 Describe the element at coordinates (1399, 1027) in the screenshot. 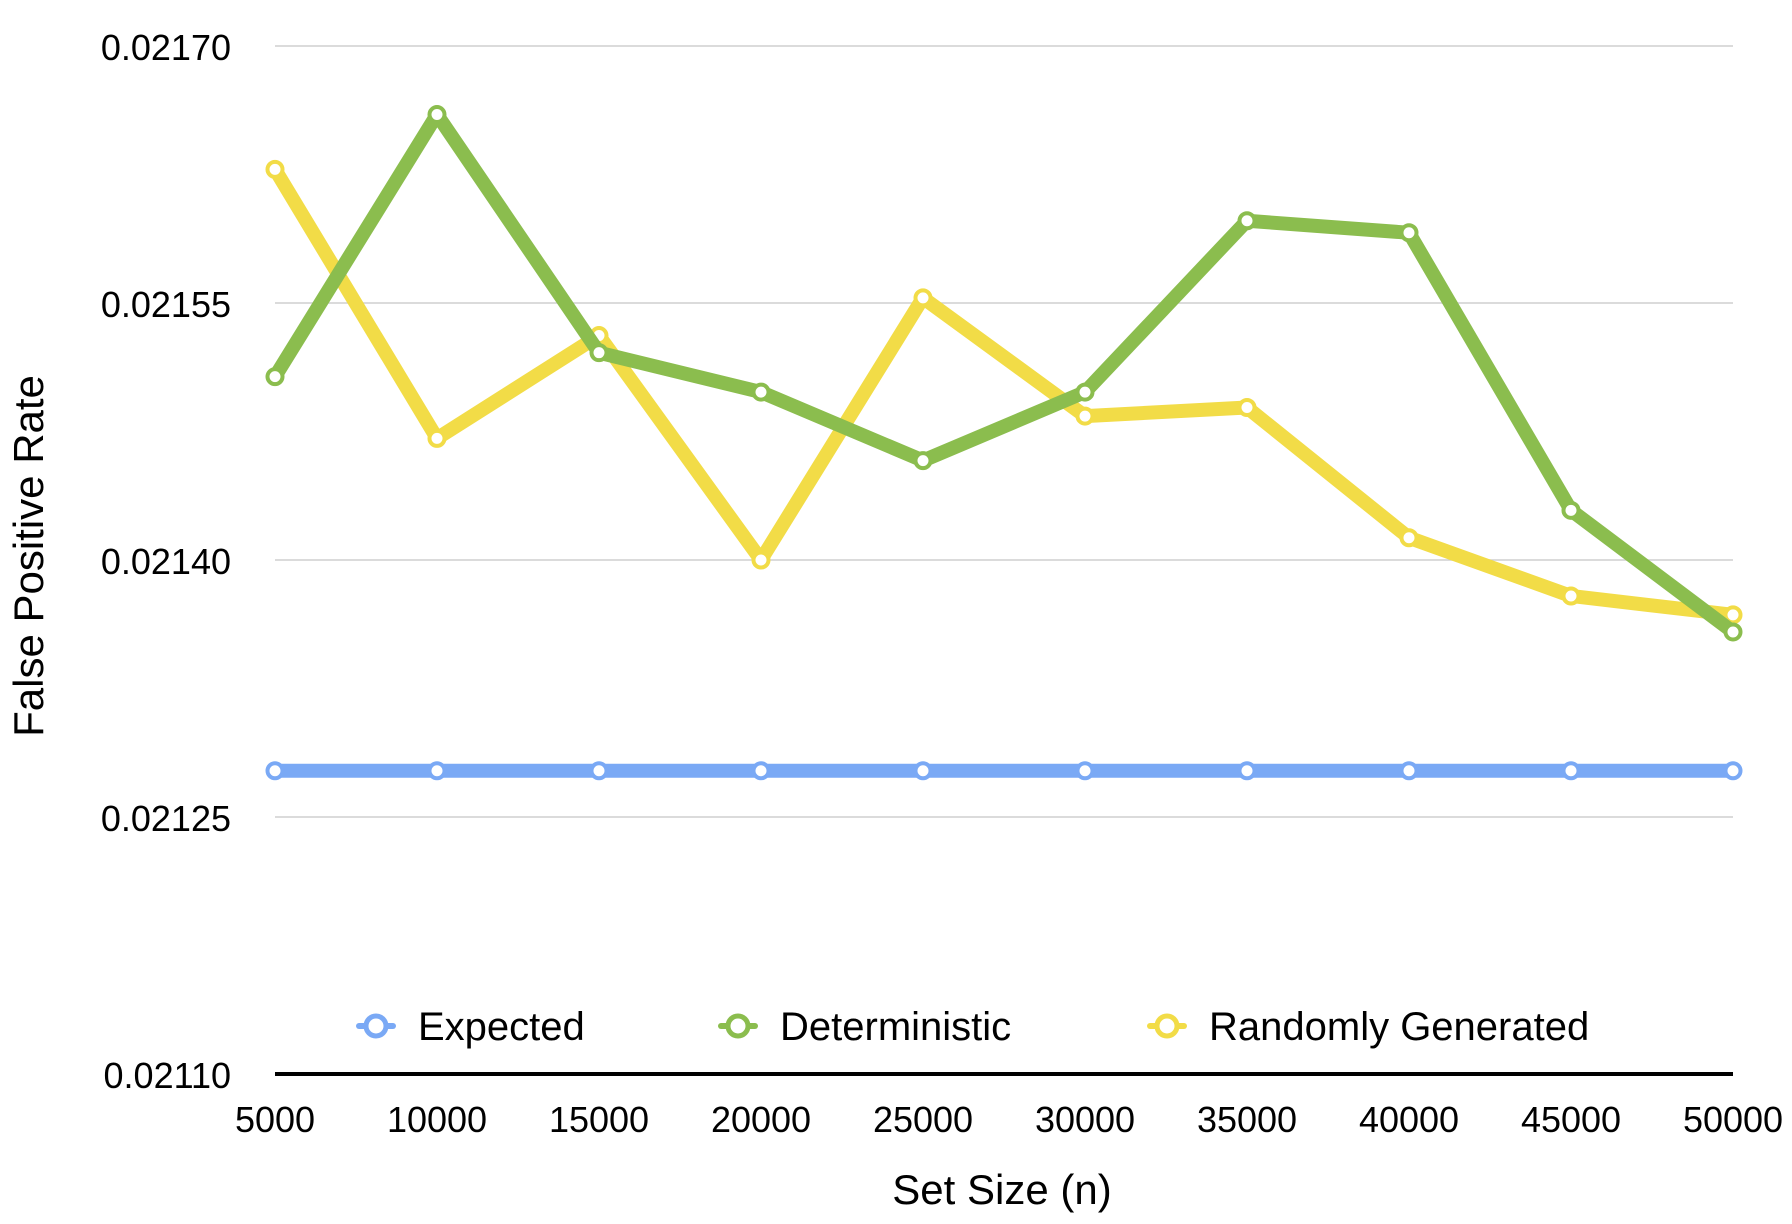

I see `legend-label: Randomly Generated` at that location.